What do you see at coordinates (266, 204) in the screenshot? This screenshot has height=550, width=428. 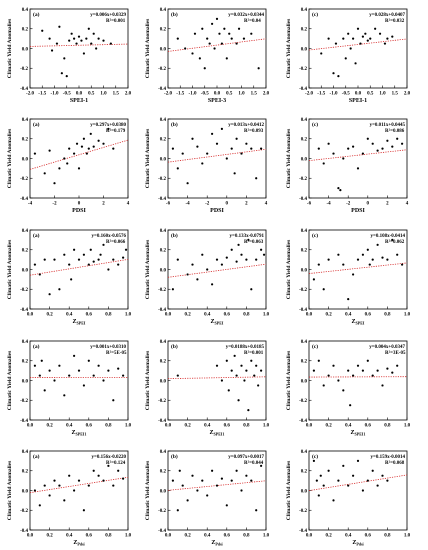 I see `x-tick-label: 4` at bounding box center [266, 204].